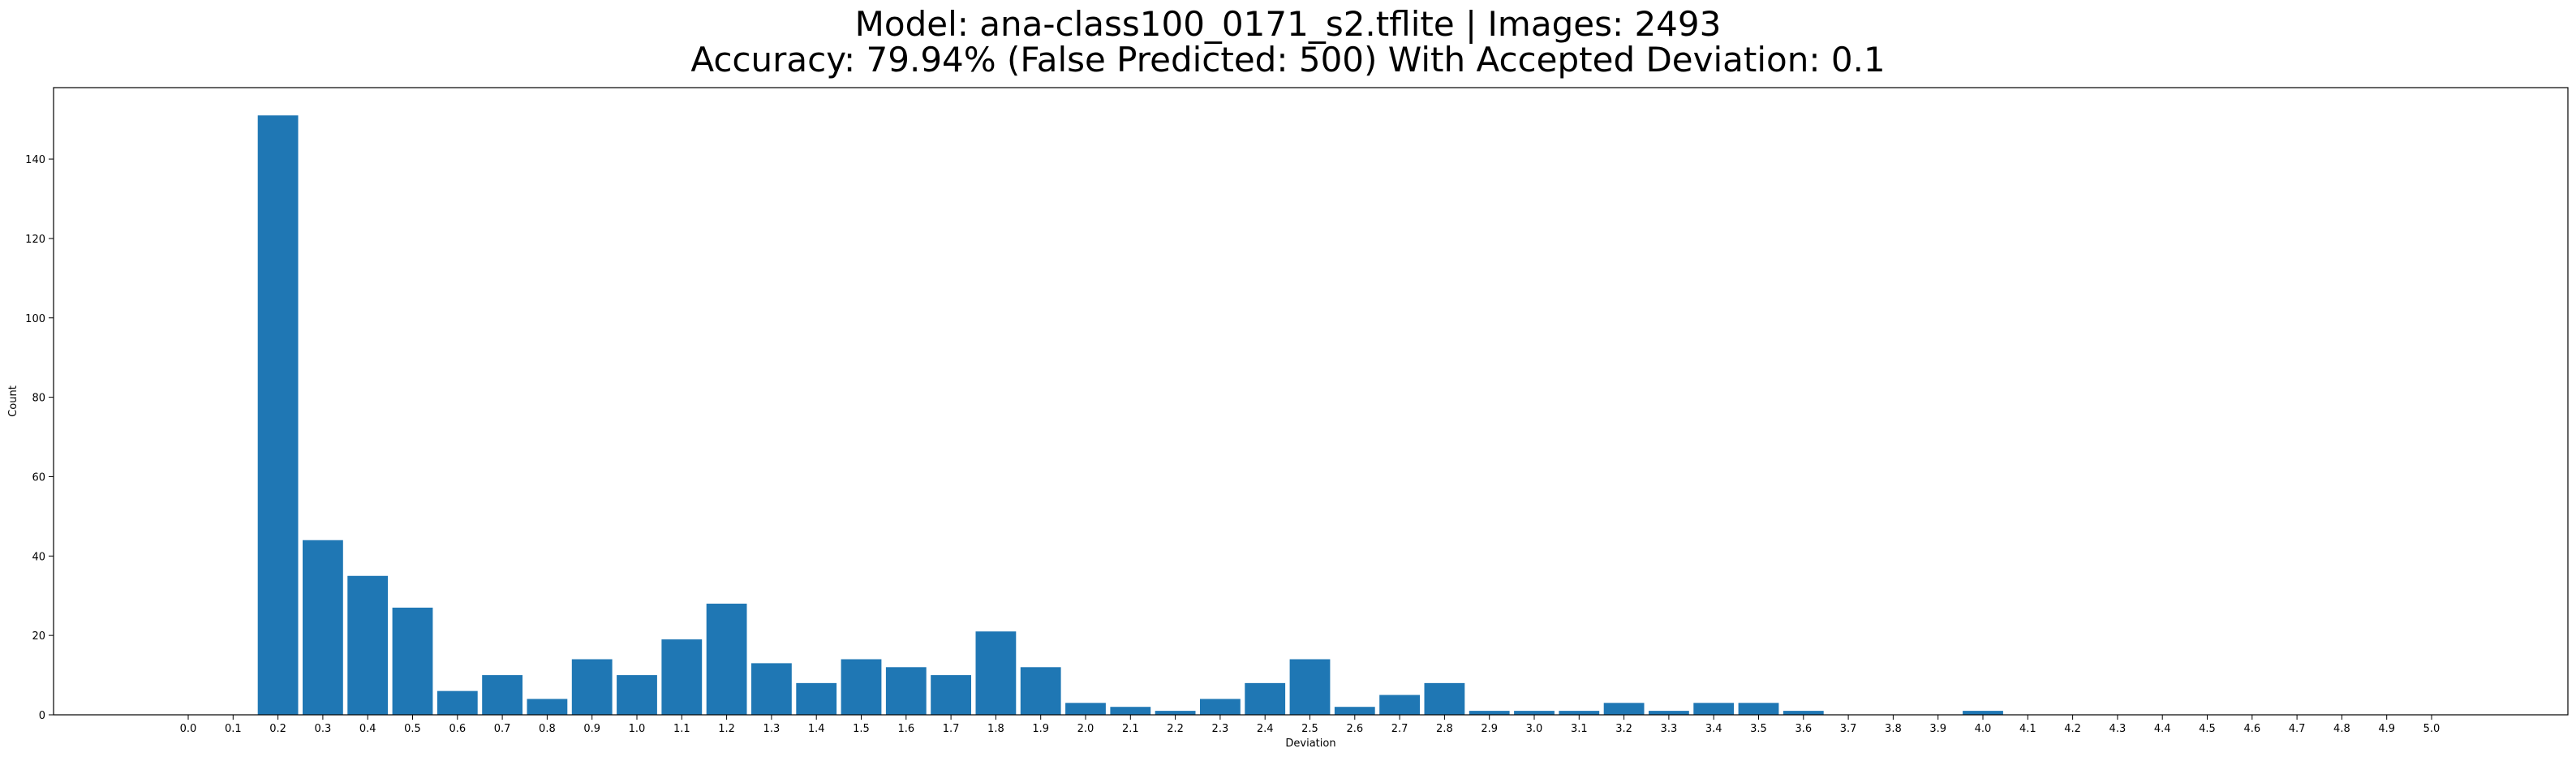  I want to click on y-tick-label: 0, so click(42, 716).